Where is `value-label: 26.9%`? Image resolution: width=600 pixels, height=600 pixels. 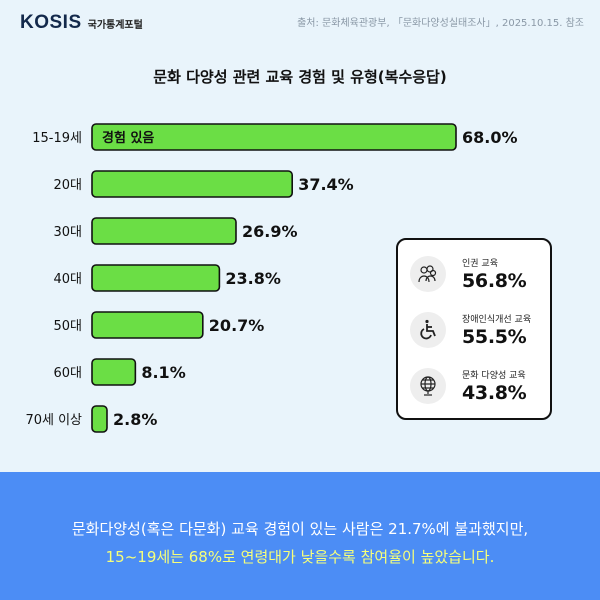 value-label: 26.9% is located at coordinates (270, 231).